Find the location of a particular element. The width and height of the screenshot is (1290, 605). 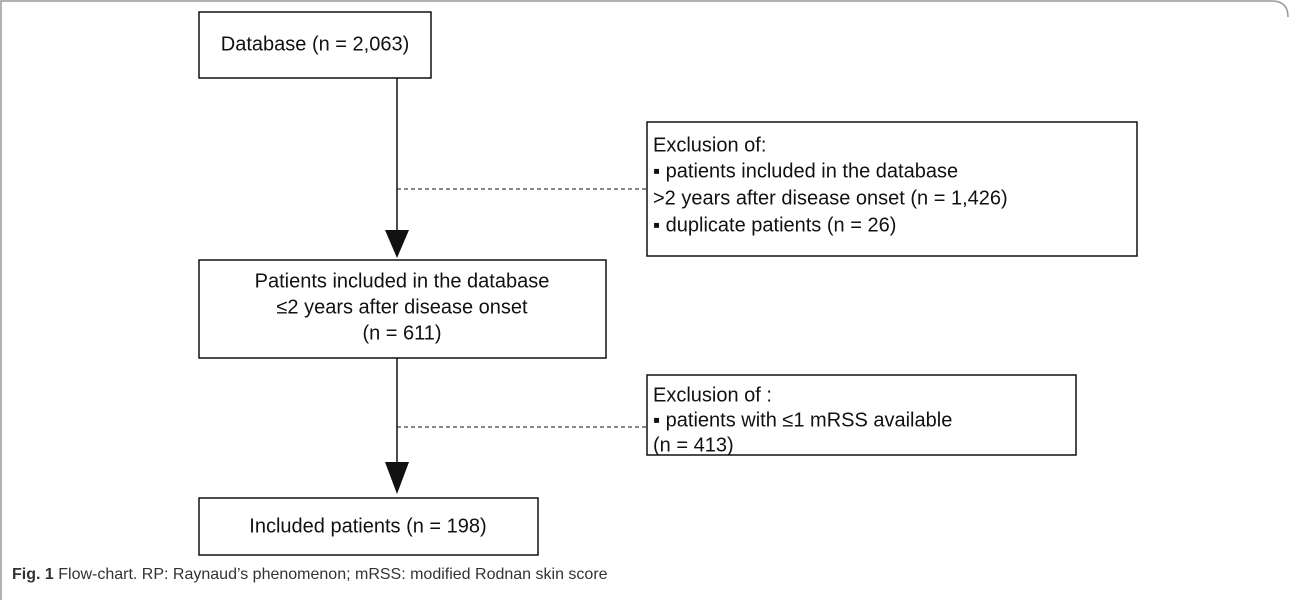

node-text: Database (n = 2,063) is located at coordinates (315, 44).